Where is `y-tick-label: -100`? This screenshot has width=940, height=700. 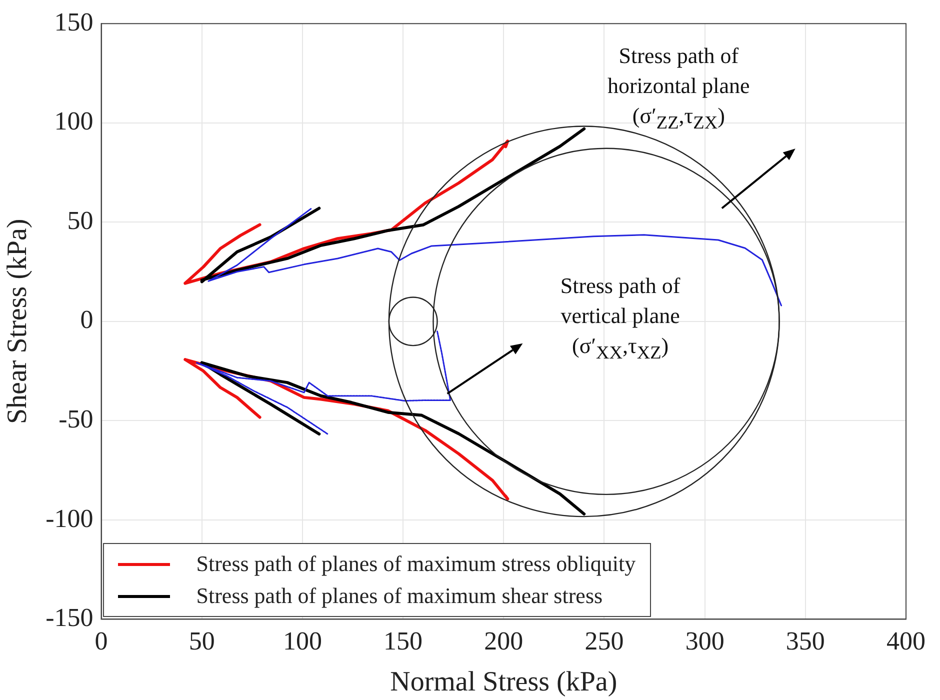 y-tick-label: -100 is located at coordinates (70, 518).